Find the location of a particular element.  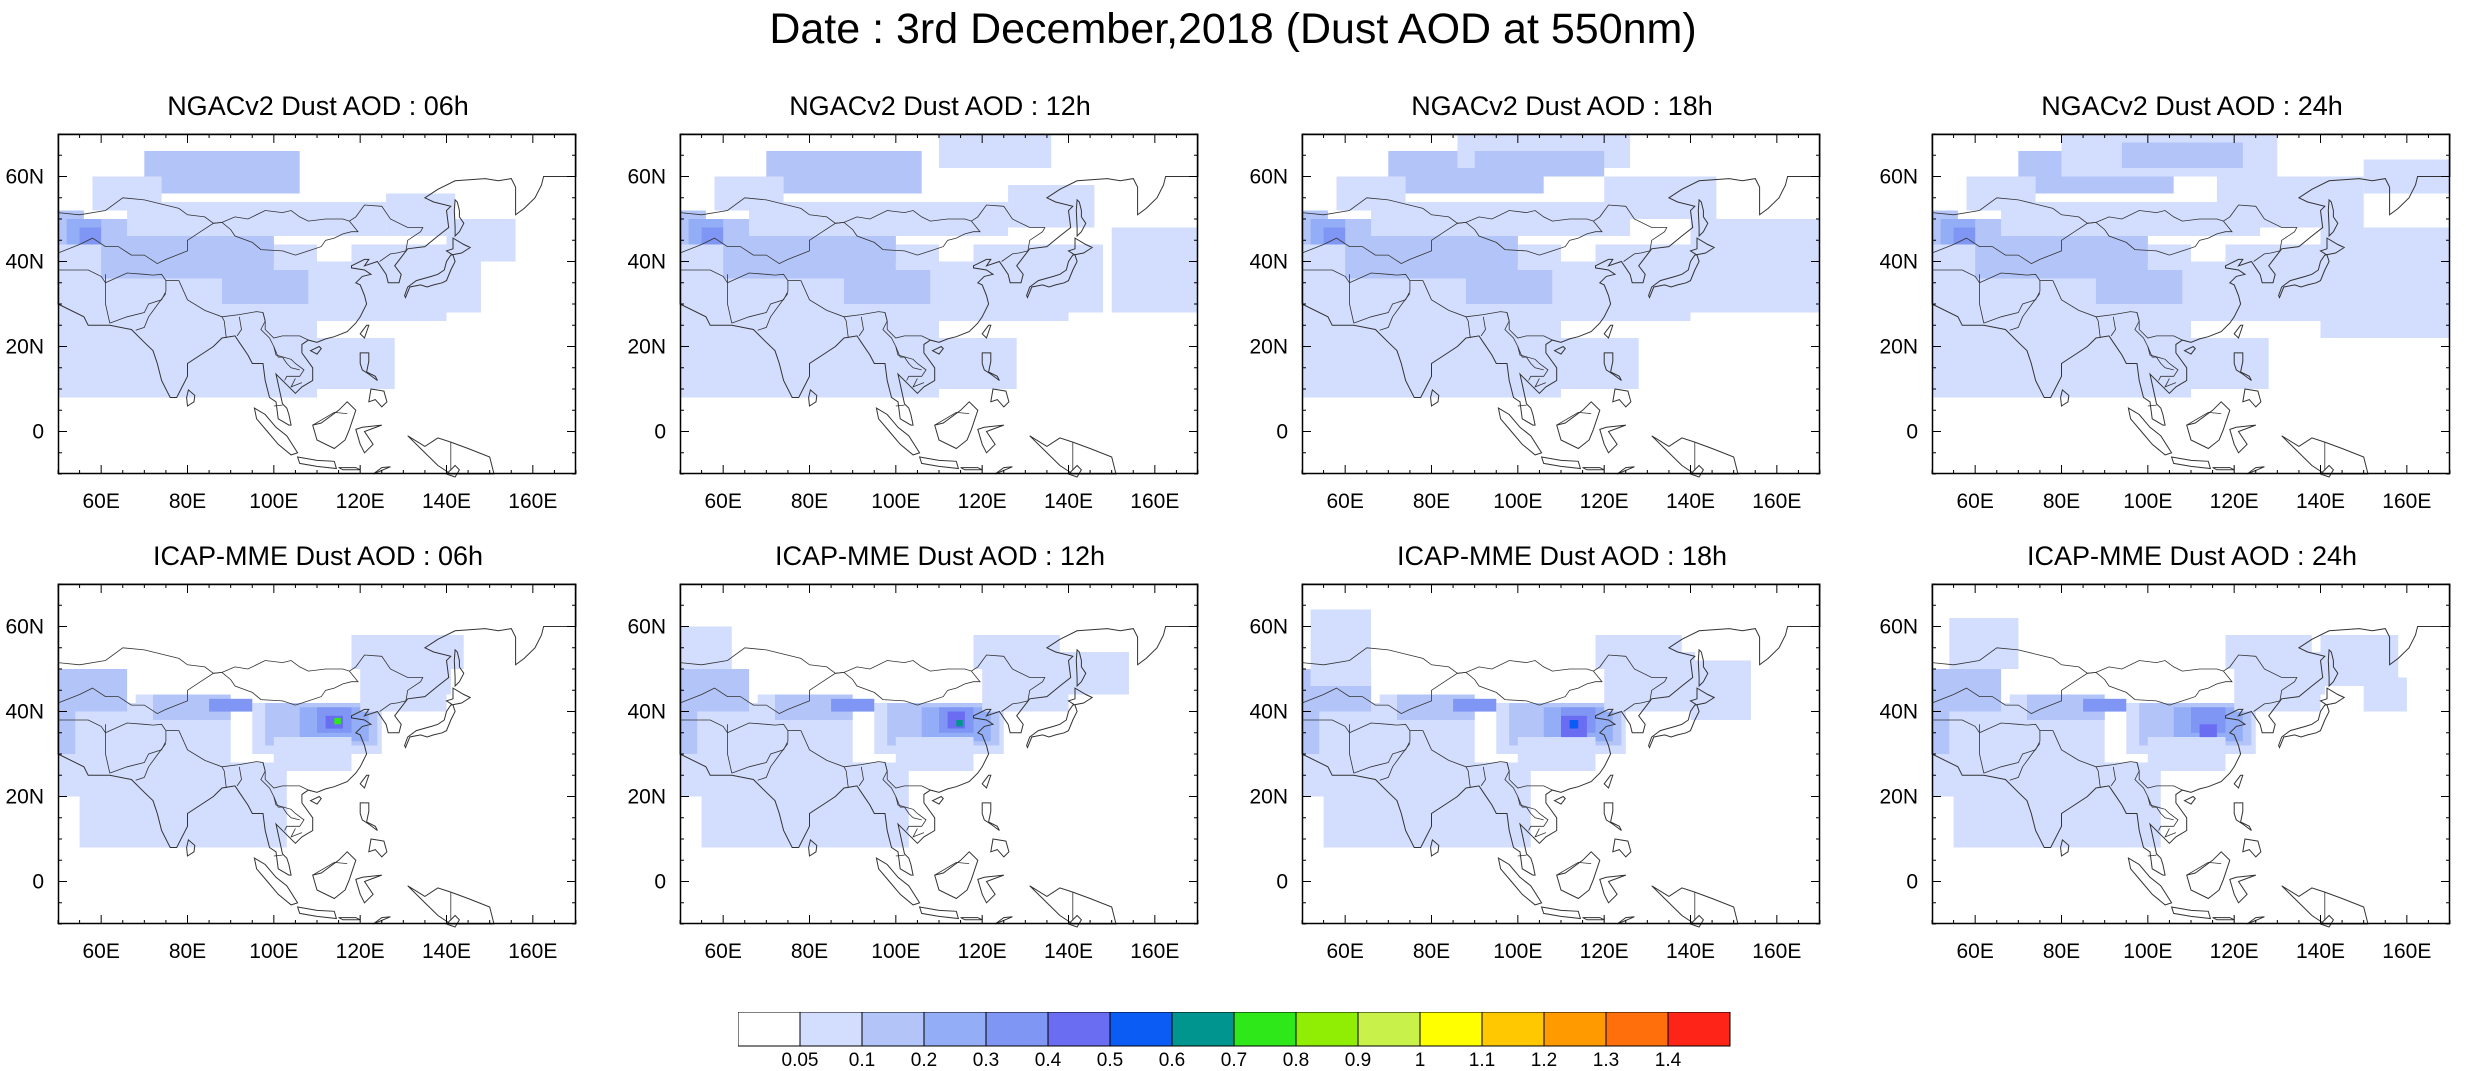

colorbar-label: 0.7 is located at coordinates (1234, 1059).